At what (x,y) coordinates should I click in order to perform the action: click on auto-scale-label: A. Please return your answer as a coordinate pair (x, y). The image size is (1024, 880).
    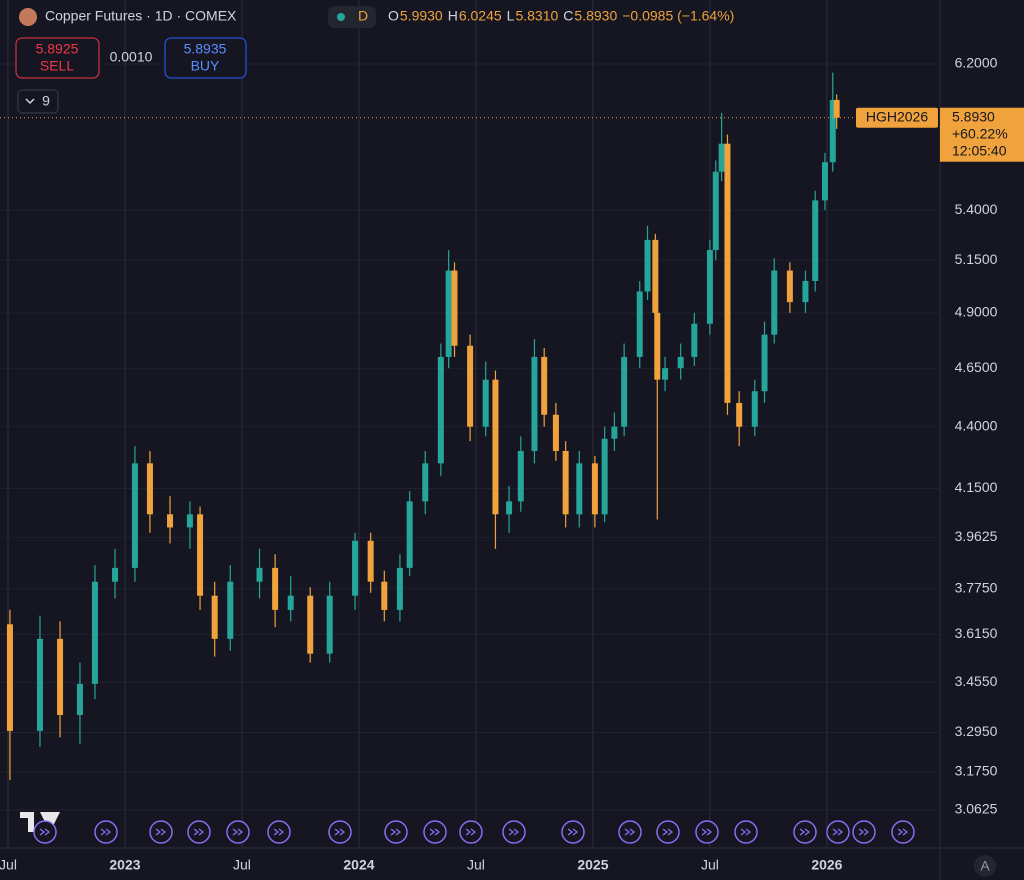
    Looking at the image, I should click on (985, 866).